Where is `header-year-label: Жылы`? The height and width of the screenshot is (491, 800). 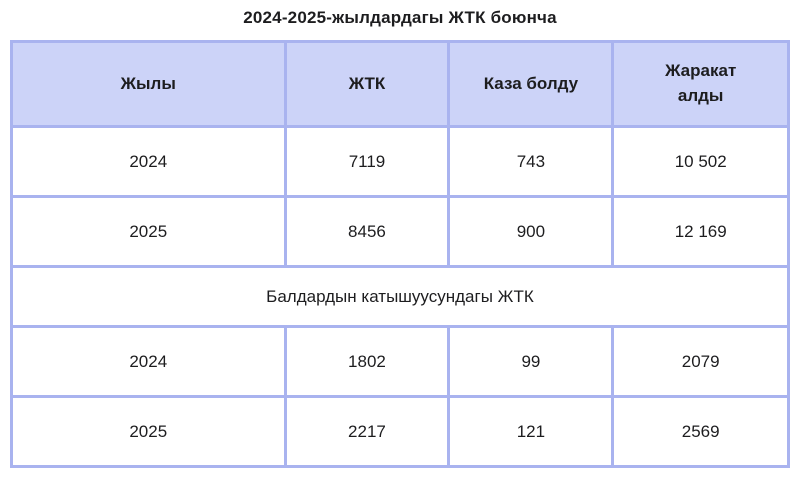
header-year-label: Жылы is located at coordinates (148, 83).